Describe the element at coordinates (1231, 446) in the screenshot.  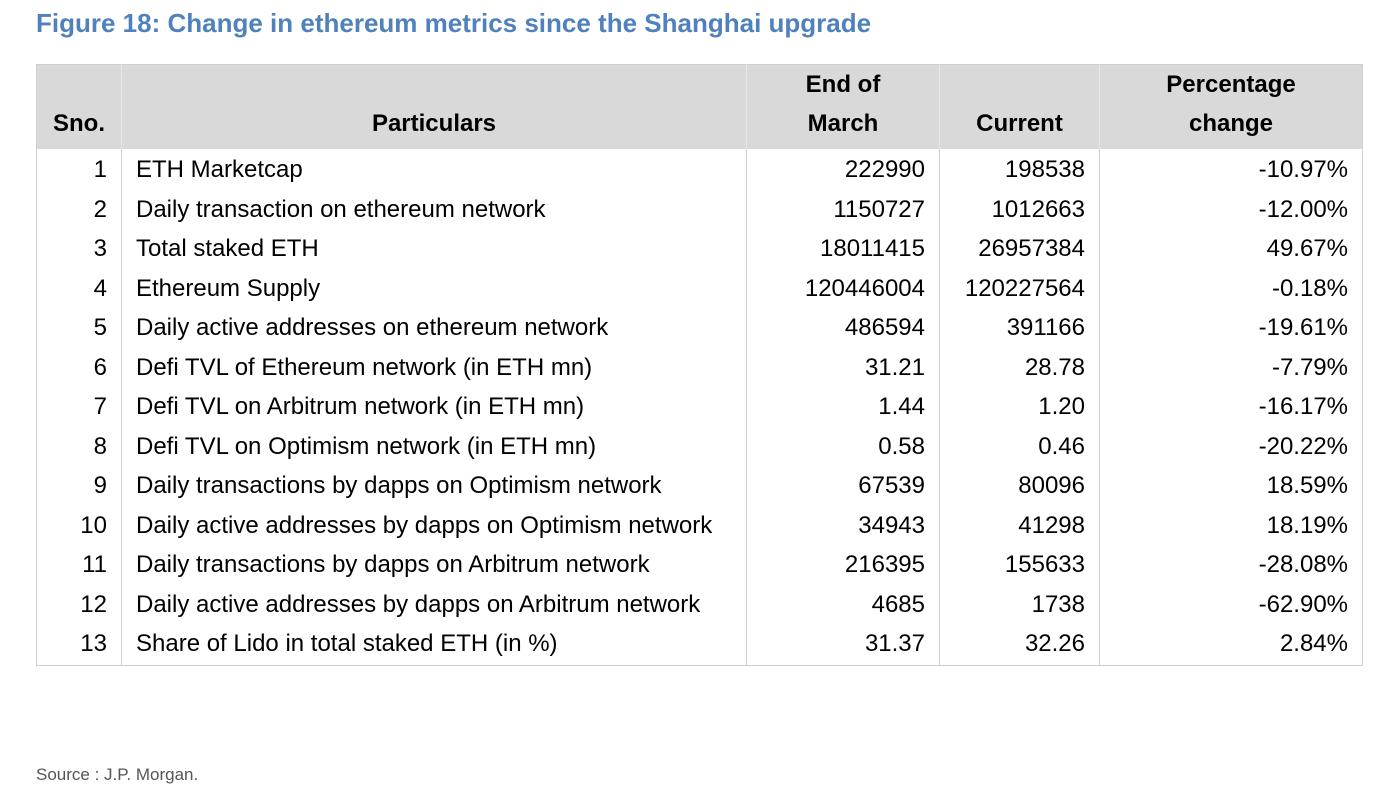
I see `cell-percentage-change: -20.22%` at that location.